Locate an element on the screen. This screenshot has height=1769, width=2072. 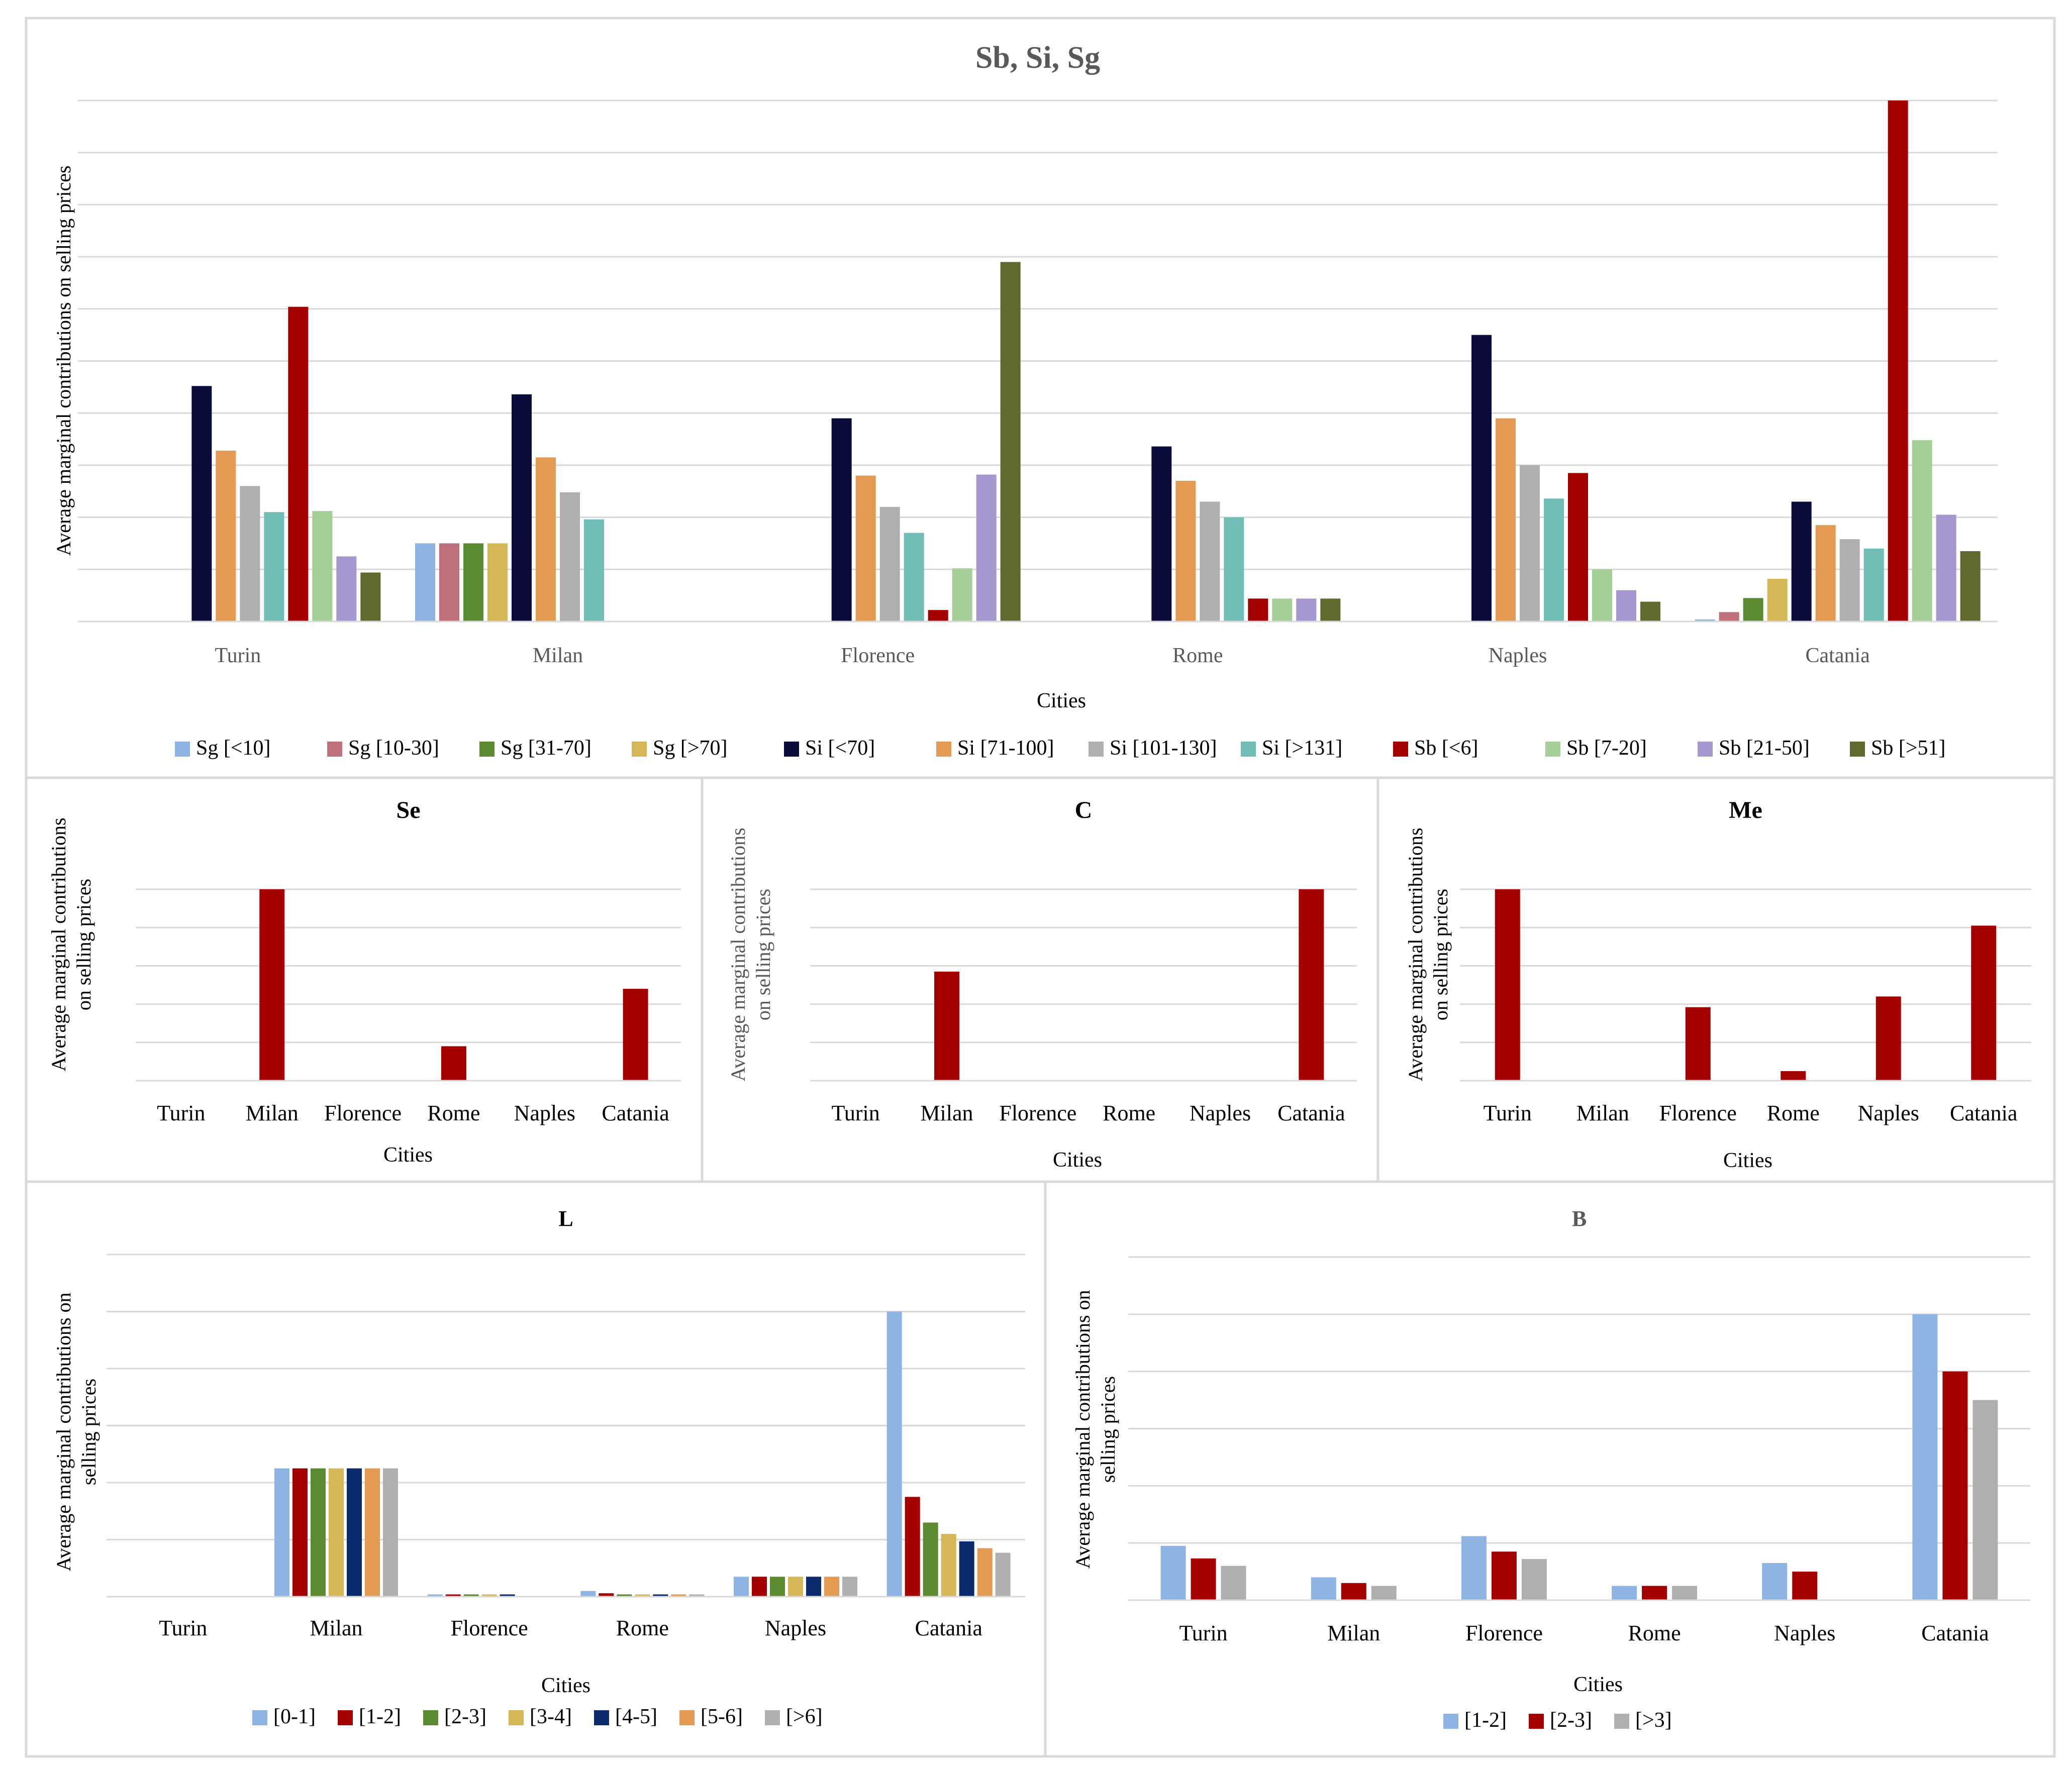
legend-label-0-1: [0-1] is located at coordinates (294, 1716).